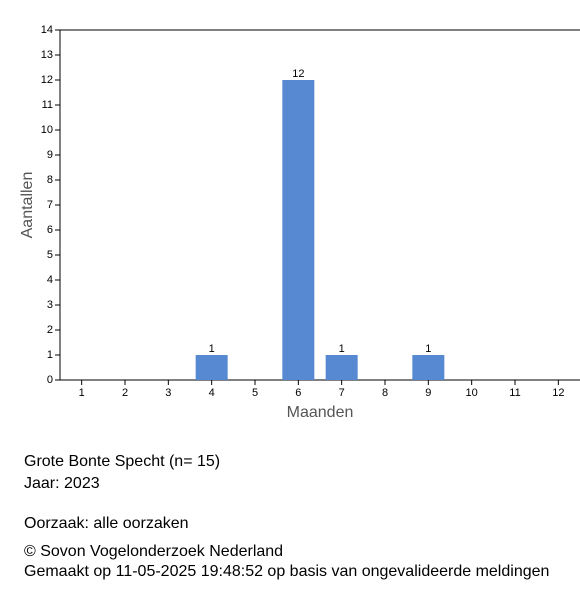  Describe the element at coordinates (50, 305) in the screenshot. I see `y-tick-label: 3` at that location.